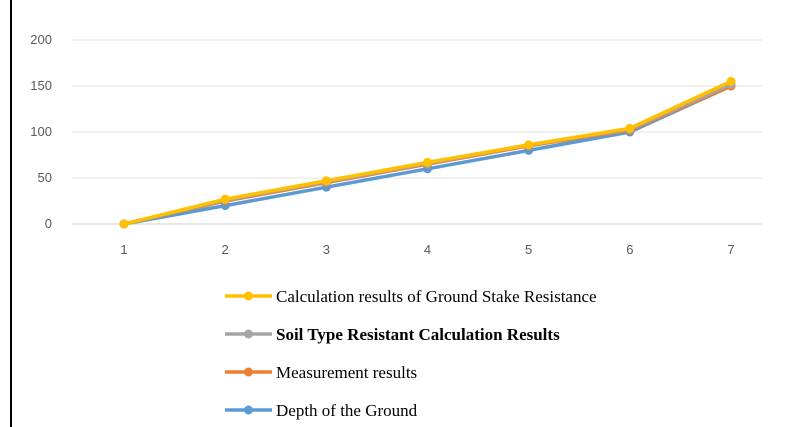 The width and height of the screenshot is (785, 427). What do you see at coordinates (48, 223) in the screenshot?
I see `y-tick-label: 0` at bounding box center [48, 223].